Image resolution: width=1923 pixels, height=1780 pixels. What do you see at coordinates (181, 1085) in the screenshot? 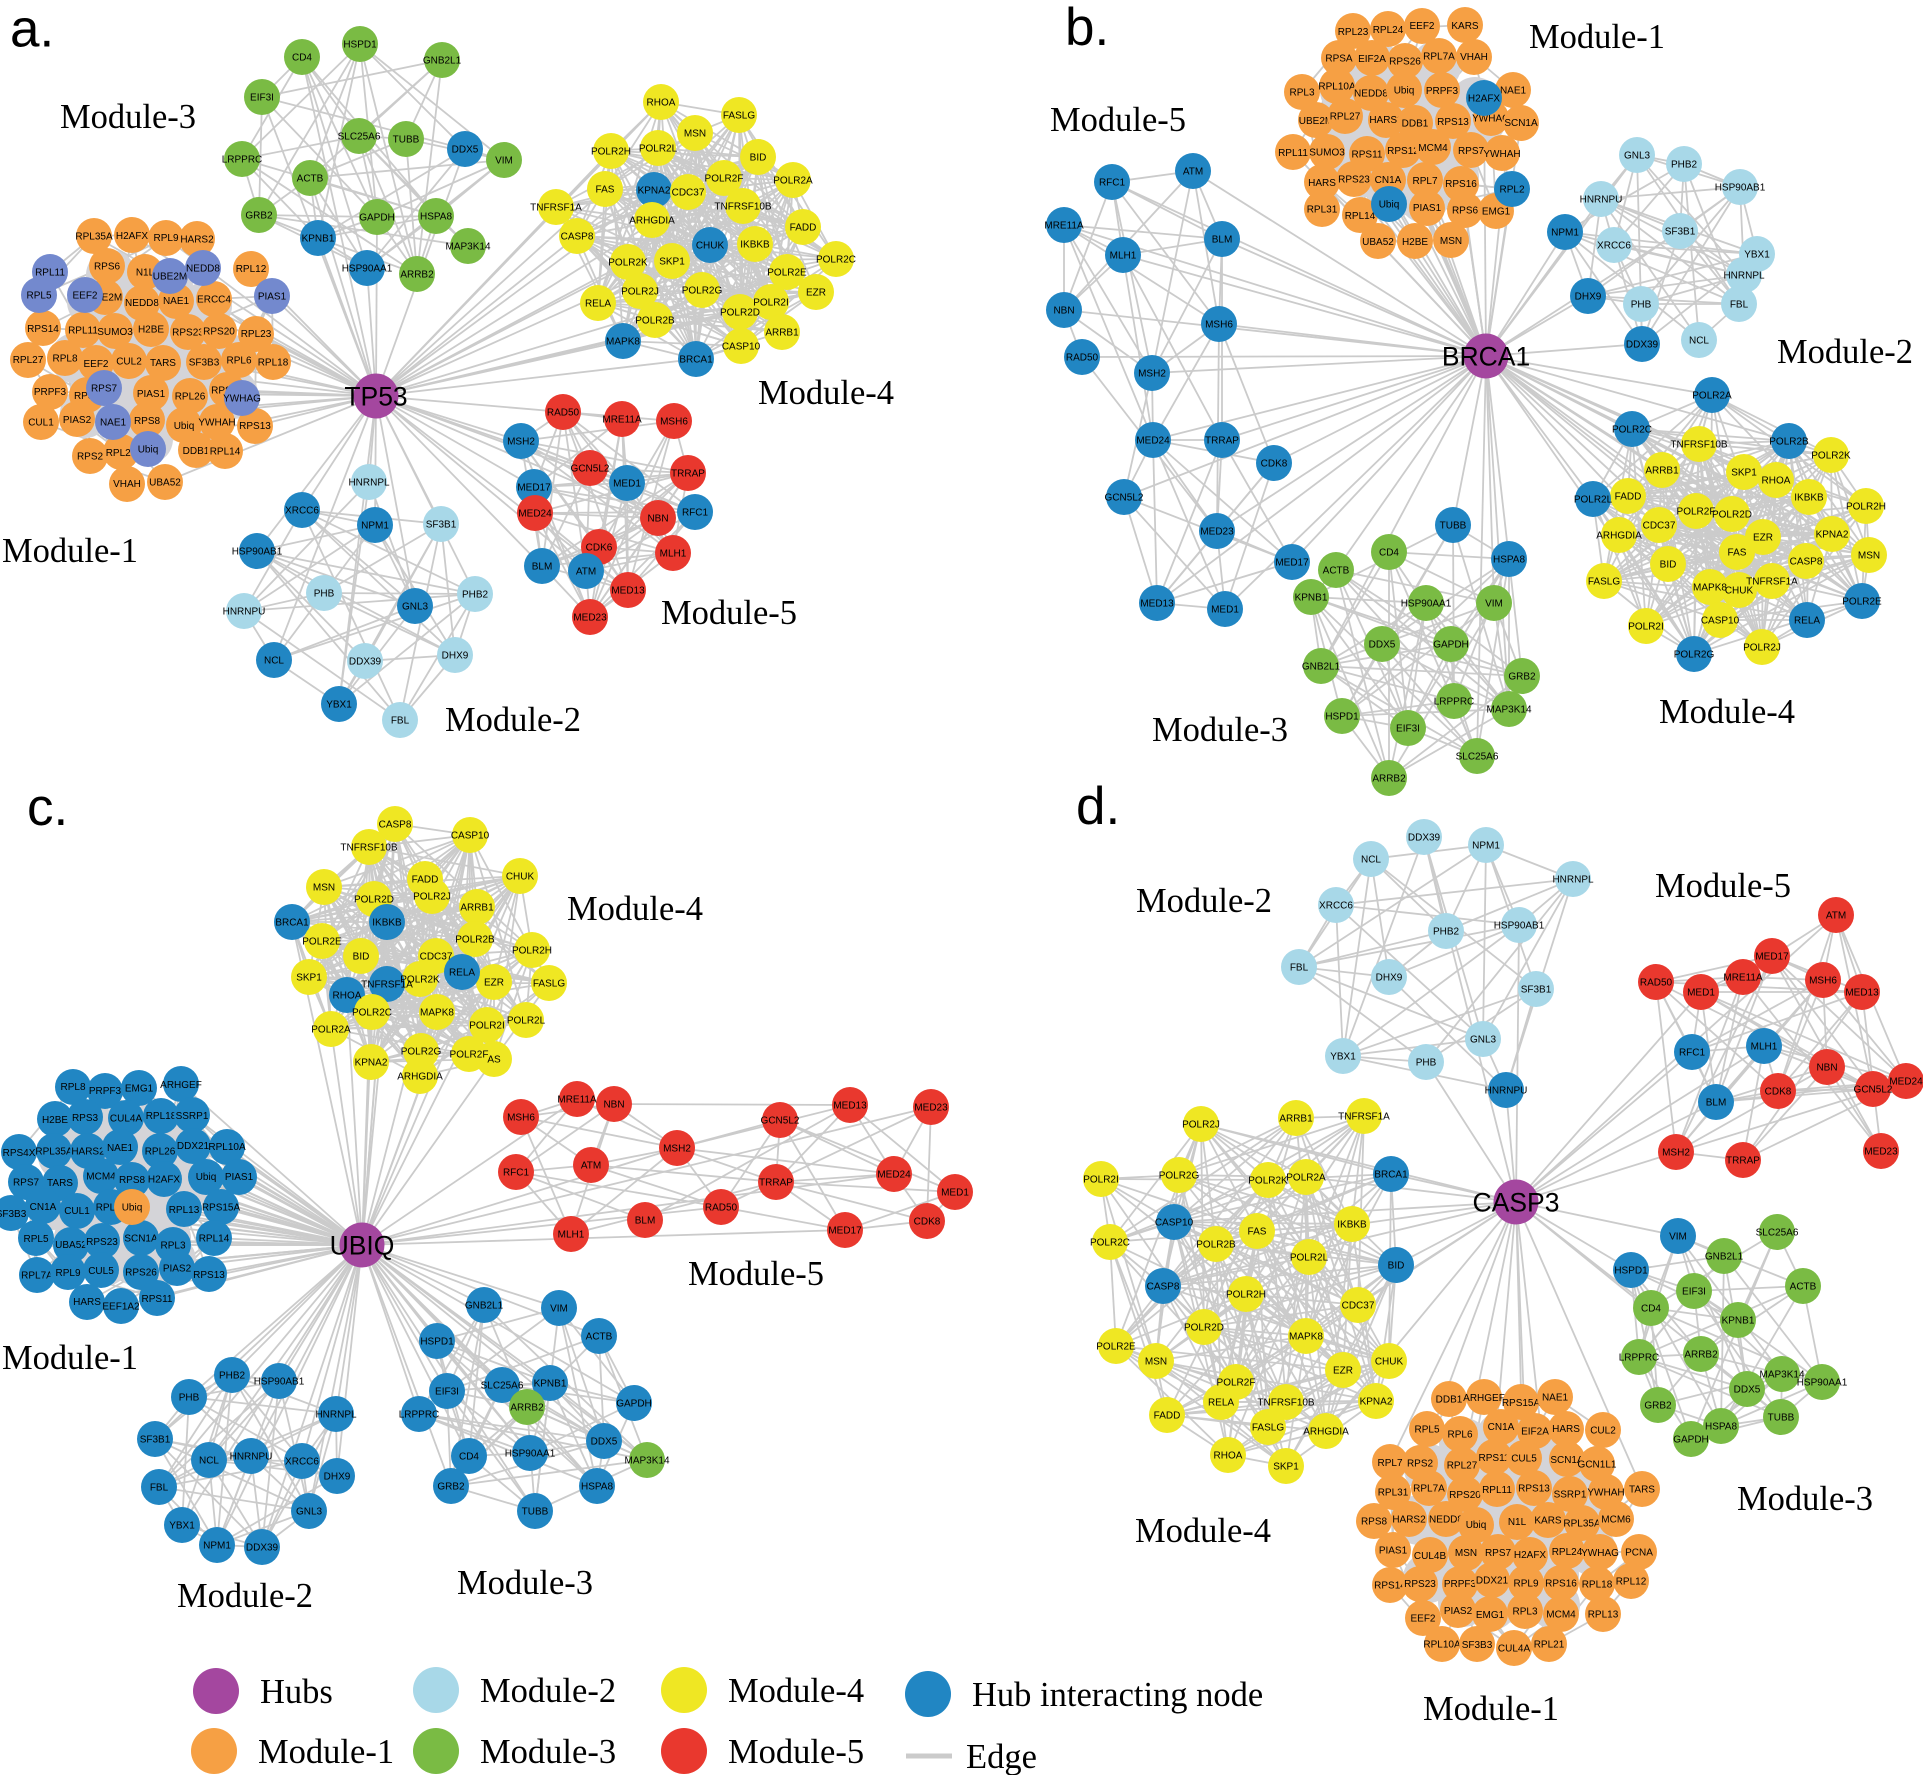
I see `svg-text: ARHGEF` at bounding box center [181, 1085].